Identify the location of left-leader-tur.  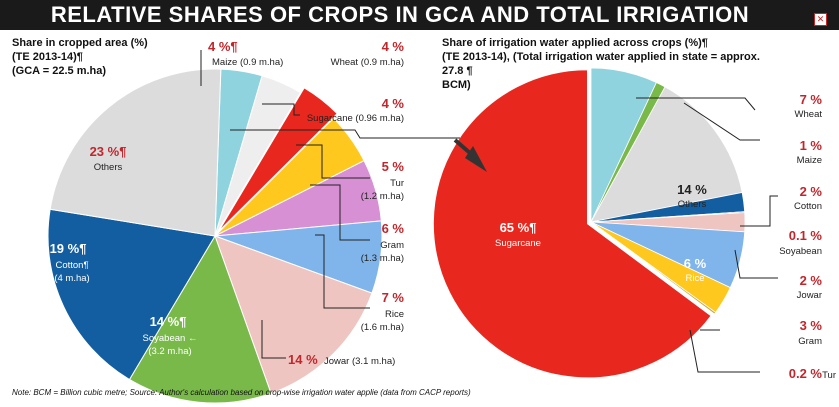
(333, 161).